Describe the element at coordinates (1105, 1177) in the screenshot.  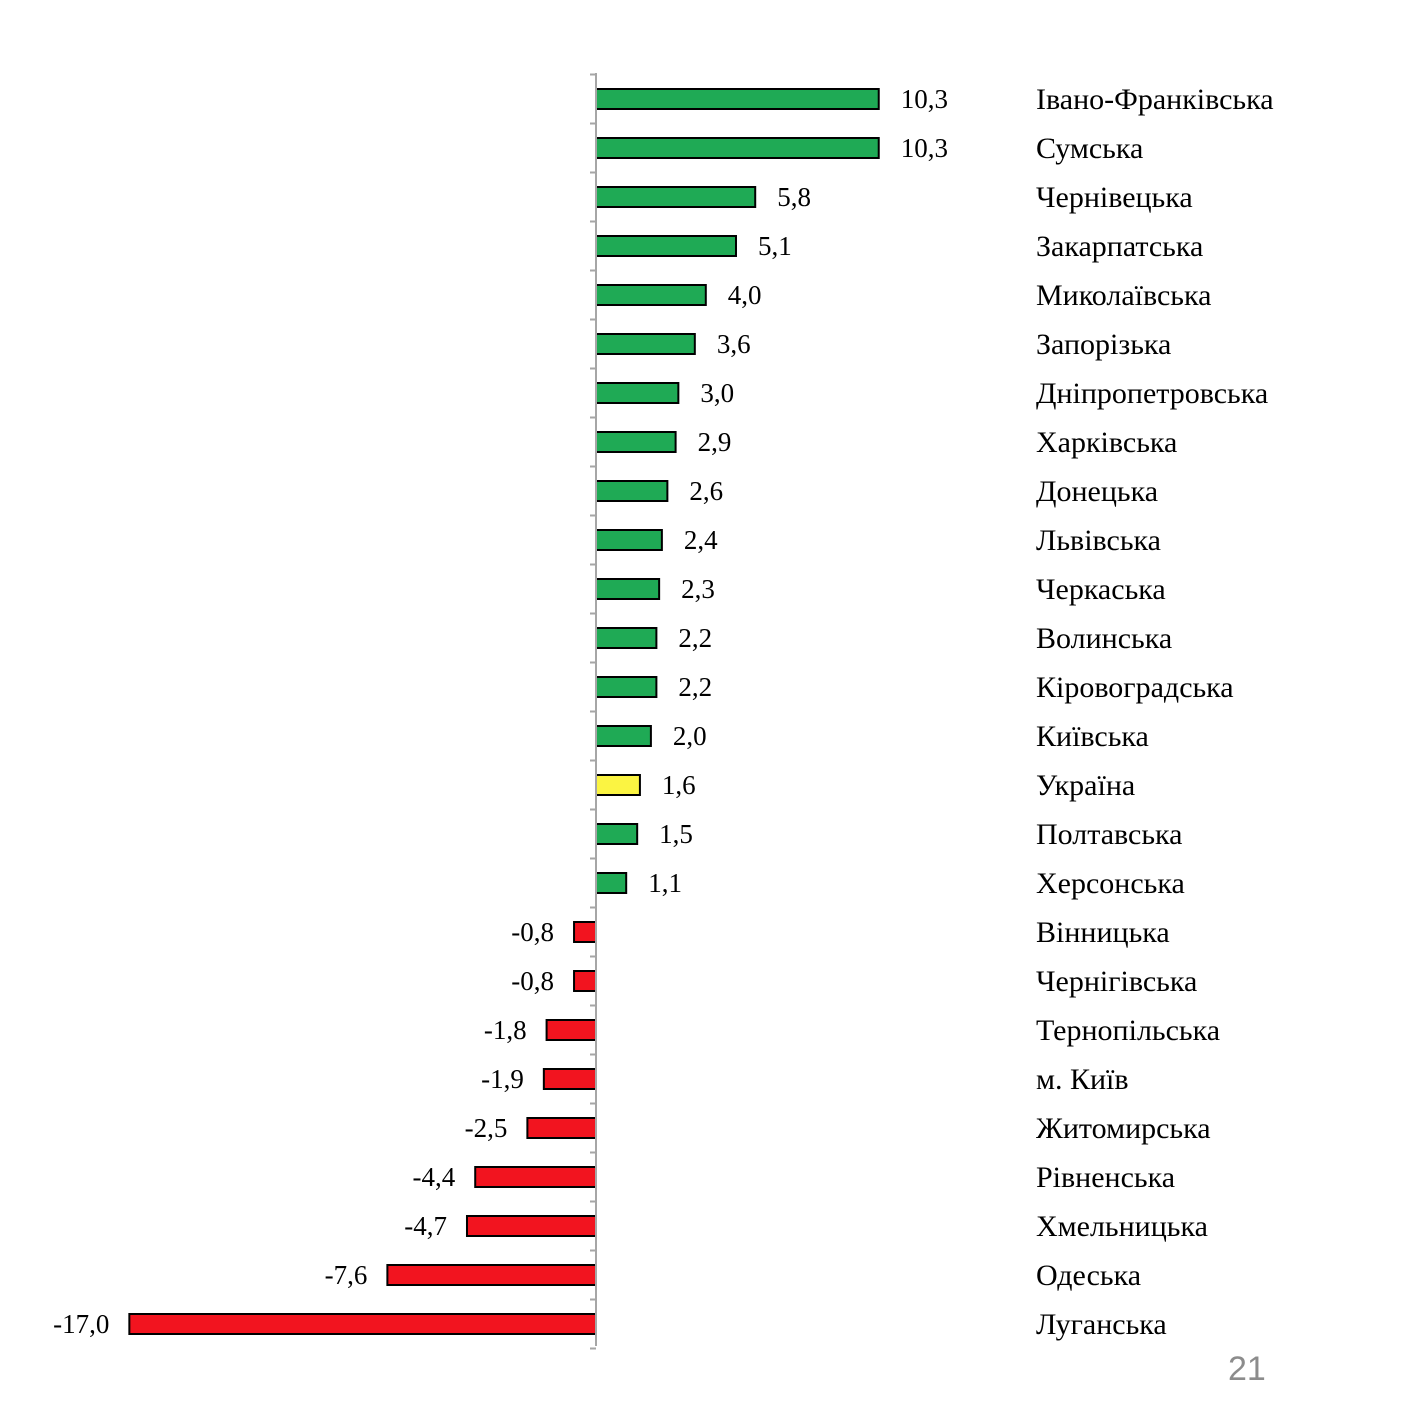
I see `region-label: Рівненська` at that location.